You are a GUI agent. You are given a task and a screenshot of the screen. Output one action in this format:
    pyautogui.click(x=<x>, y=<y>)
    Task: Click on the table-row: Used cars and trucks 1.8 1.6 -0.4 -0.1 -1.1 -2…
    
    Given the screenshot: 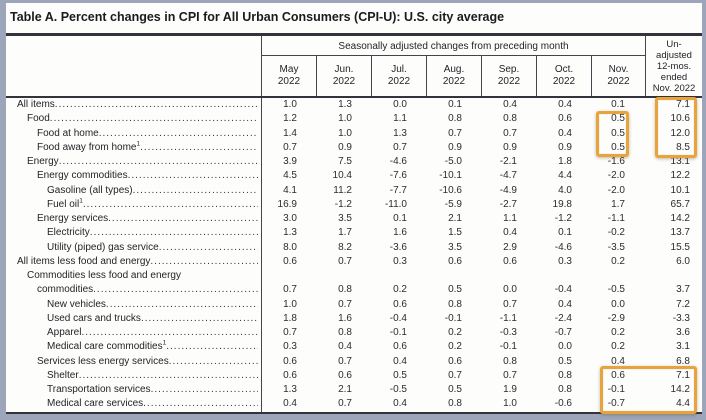 What is the action you would take?
    pyautogui.click(x=354, y=318)
    